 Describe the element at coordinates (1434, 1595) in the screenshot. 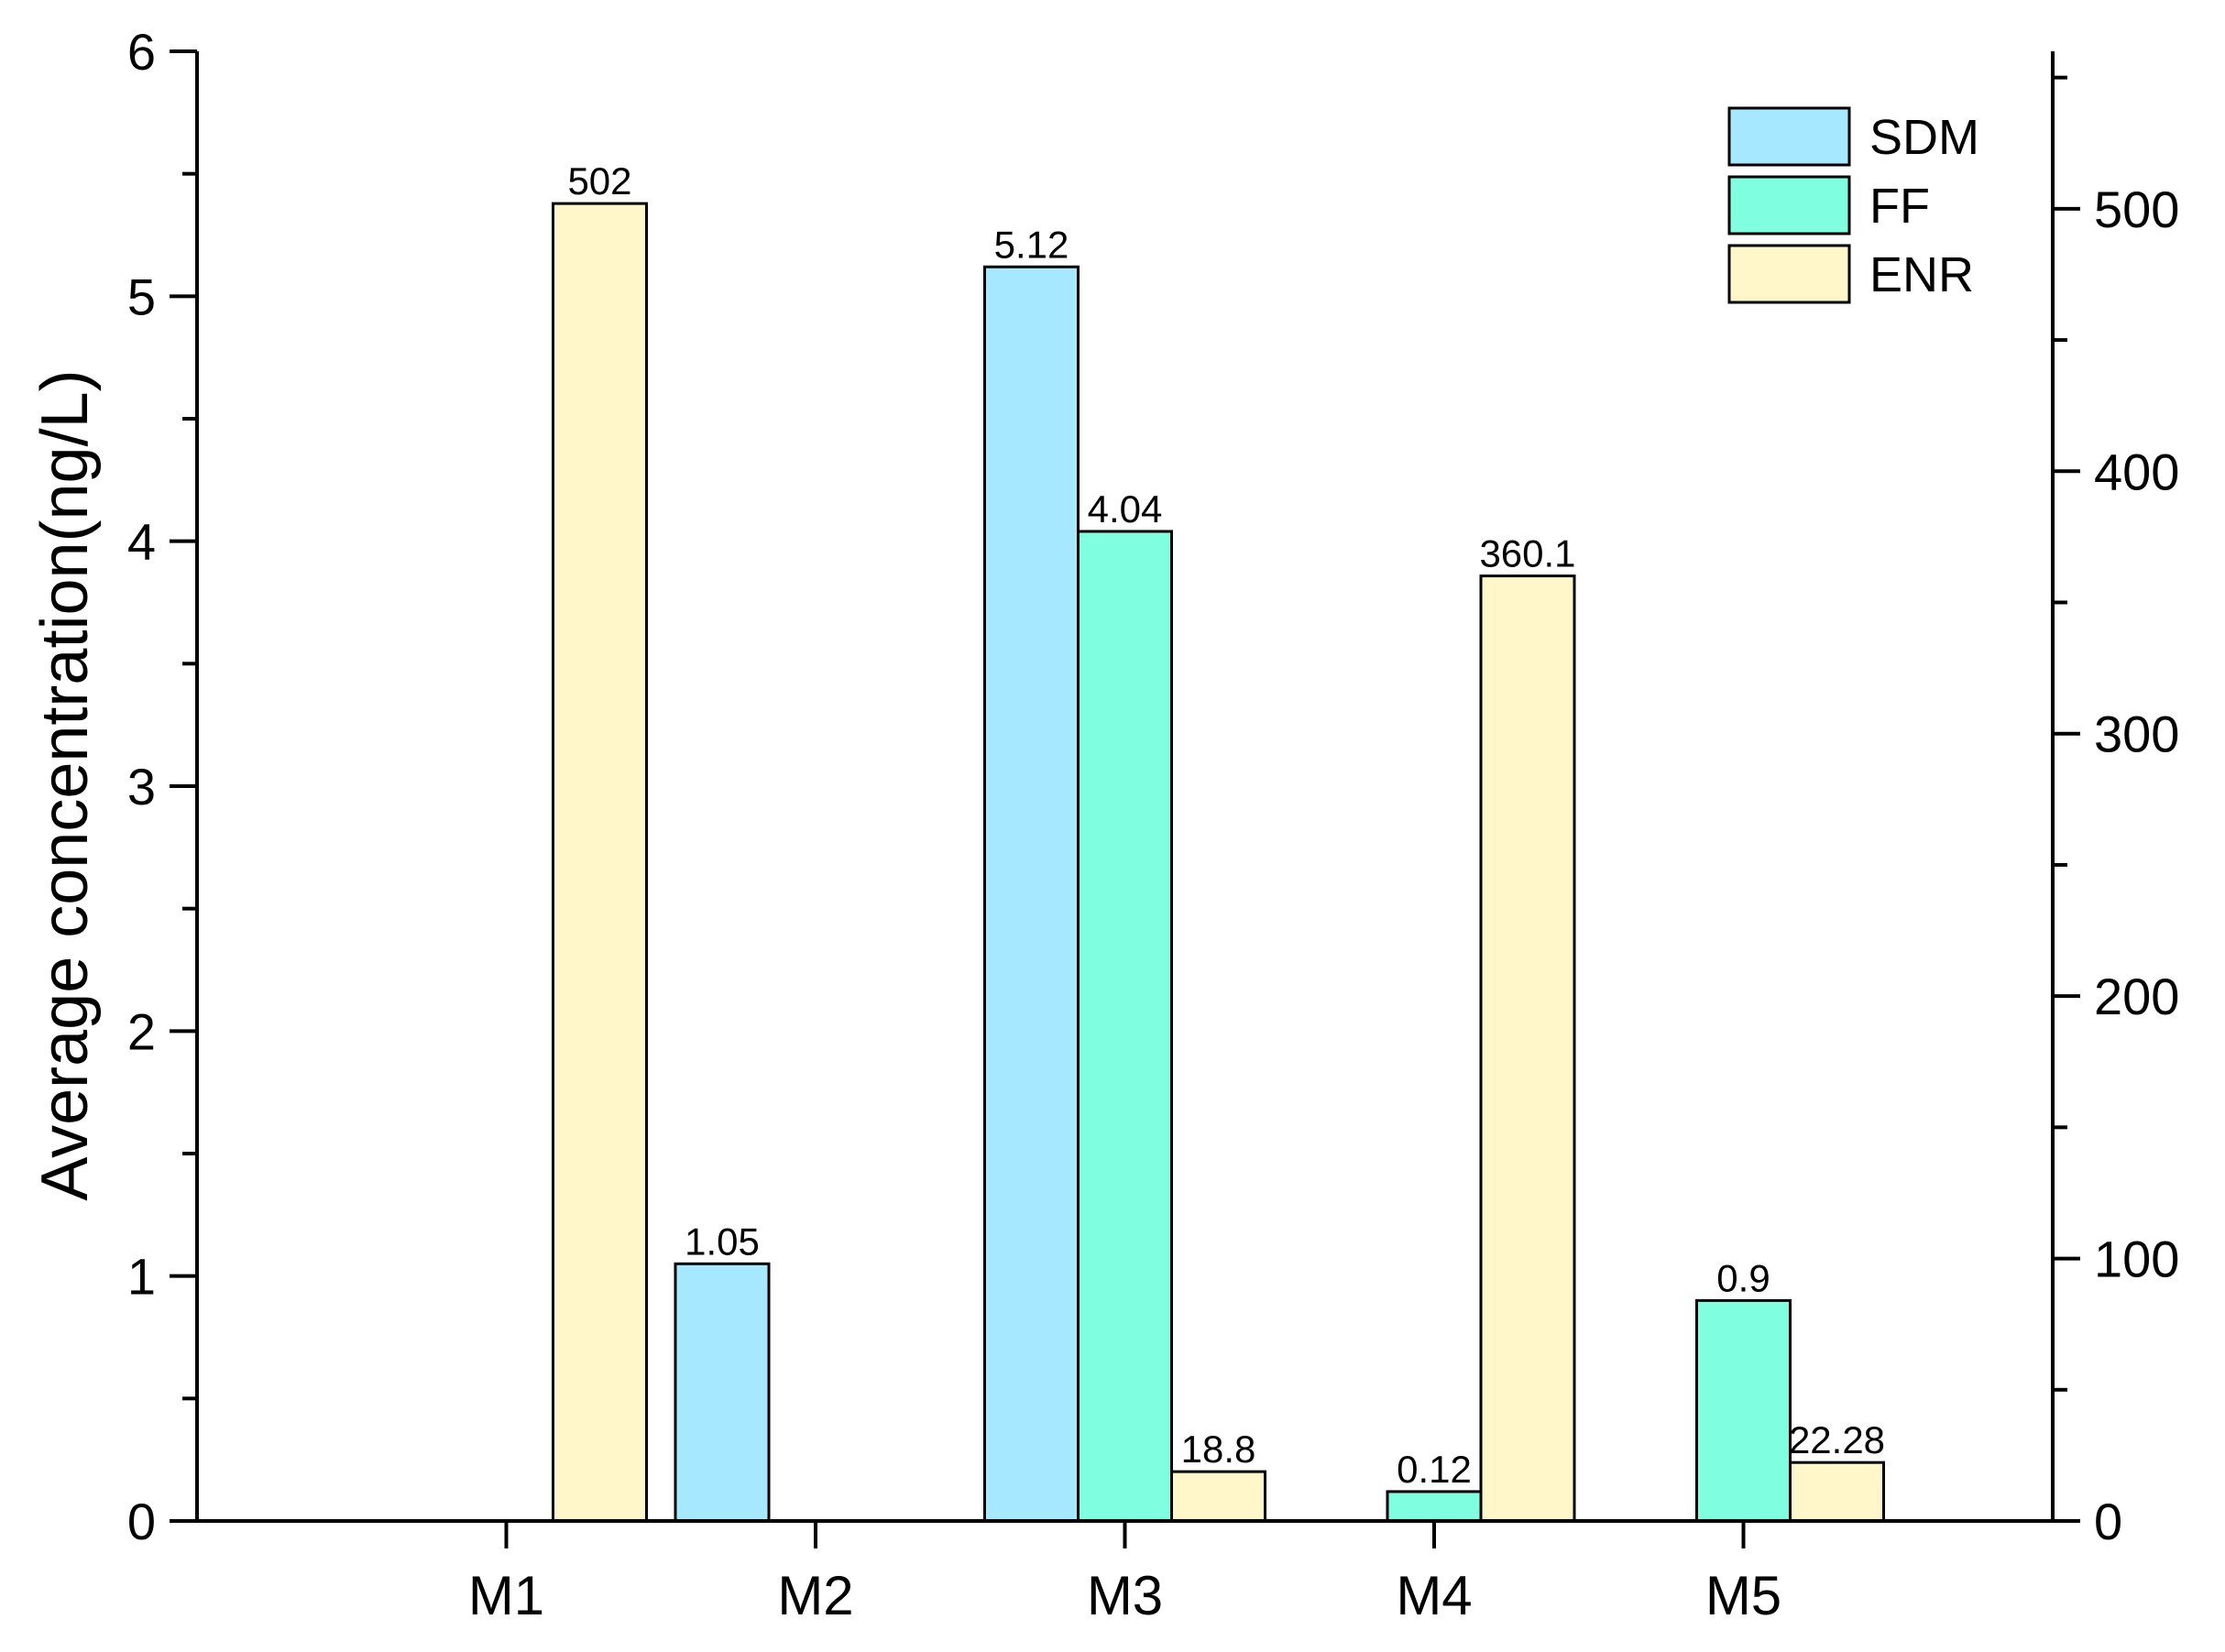

I see `x-tick-label-m4: M4` at that location.